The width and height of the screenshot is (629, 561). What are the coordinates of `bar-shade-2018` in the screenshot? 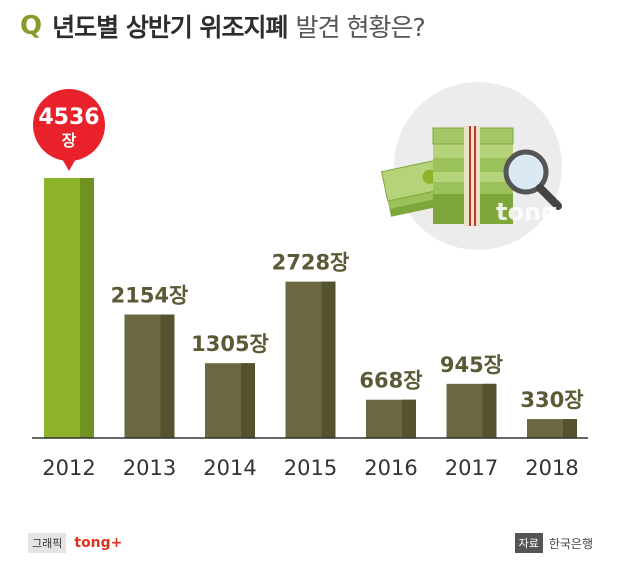 It's located at (570, 428).